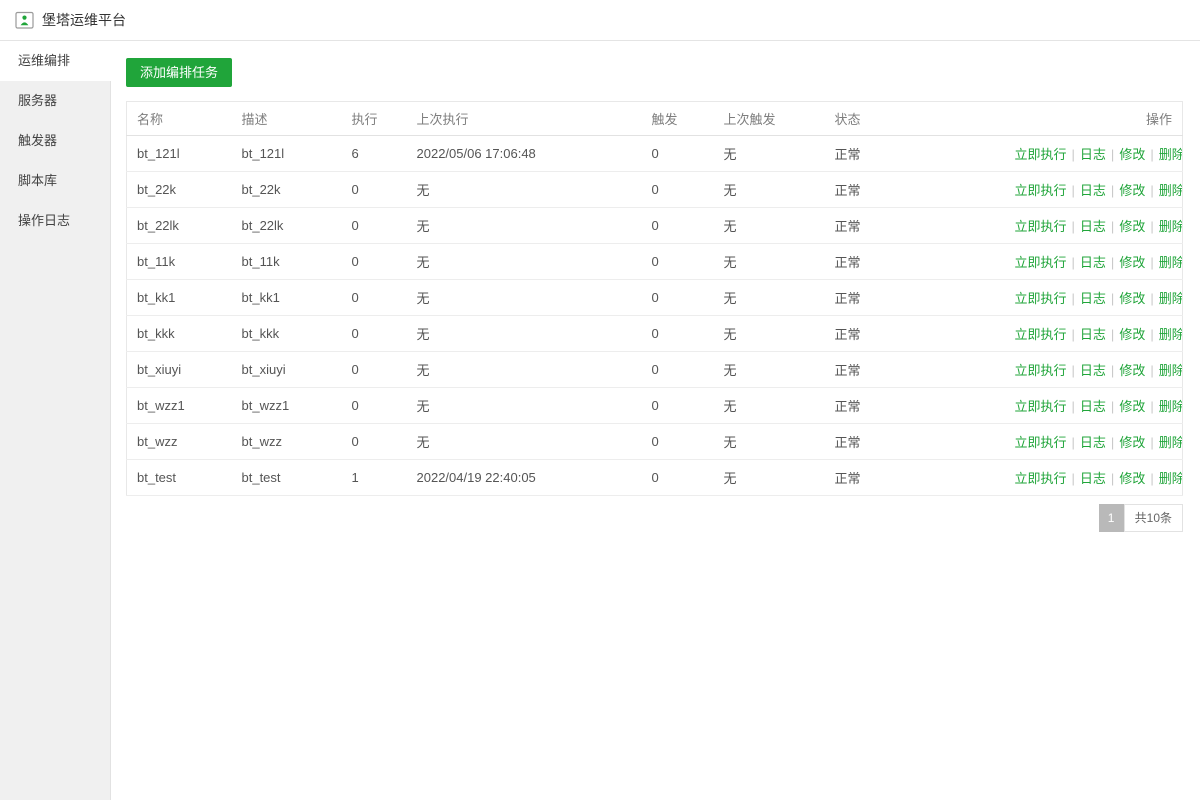  What do you see at coordinates (55, 101) in the screenshot?
I see `sidebar-item-servers: 服务器` at bounding box center [55, 101].